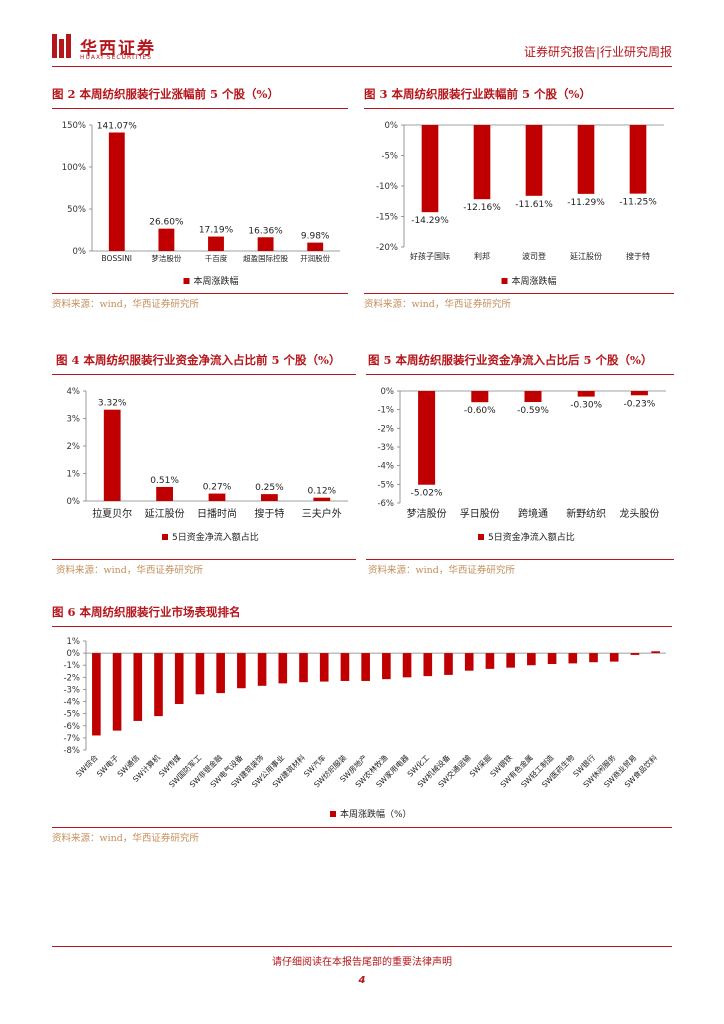  What do you see at coordinates (385, 429) in the screenshot?
I see `fig5-ytick-label: -2%` at bounding box center [385, 429].